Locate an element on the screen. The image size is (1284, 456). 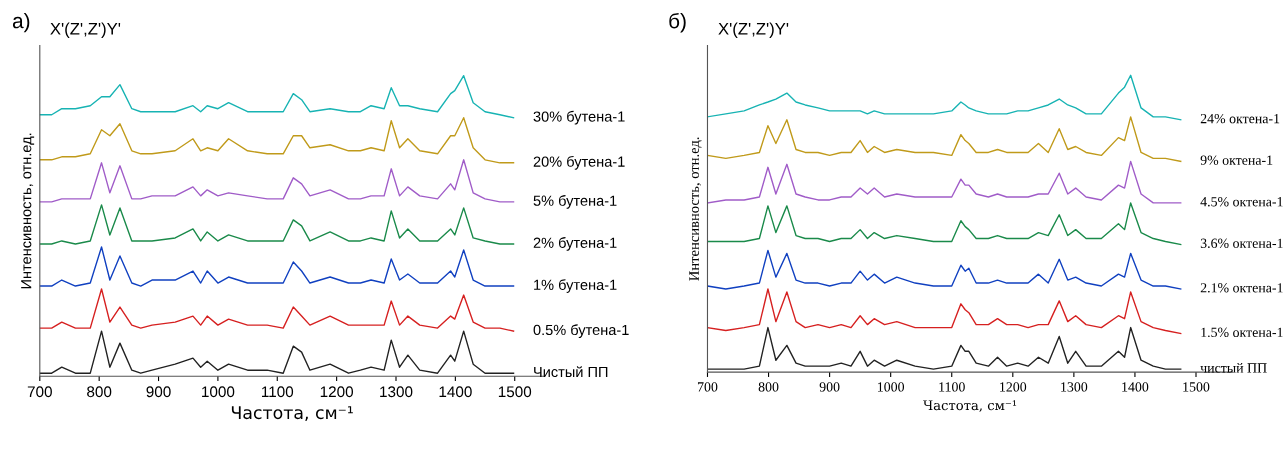
series-label: 1.5% октена-1 is located at coordinates (1242, 332).